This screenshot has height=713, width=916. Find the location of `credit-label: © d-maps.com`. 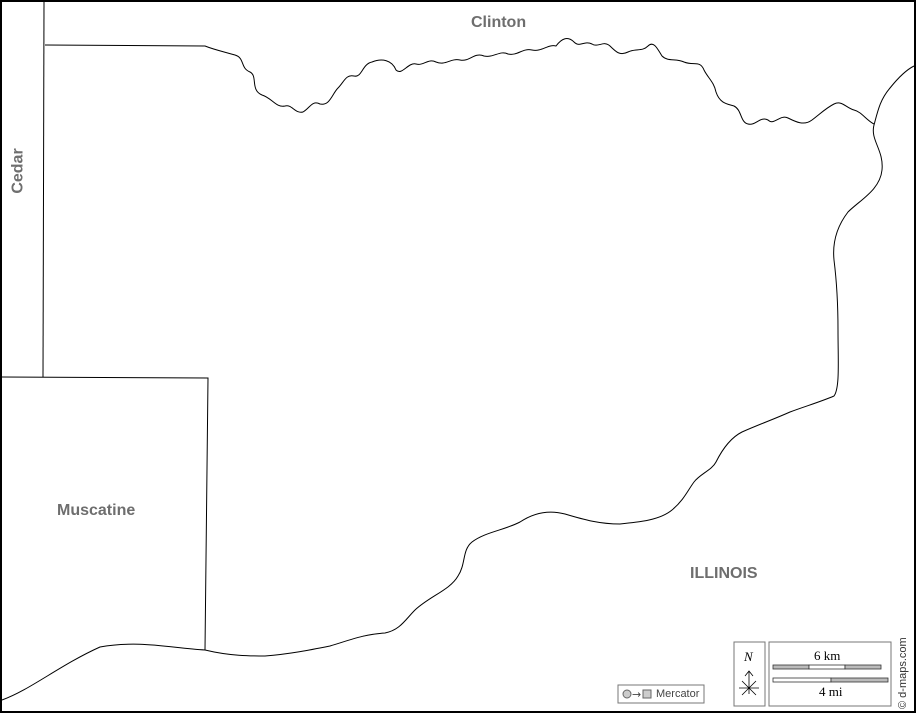

credit-label: © d-maps.com is located at coordinates (903, 673).